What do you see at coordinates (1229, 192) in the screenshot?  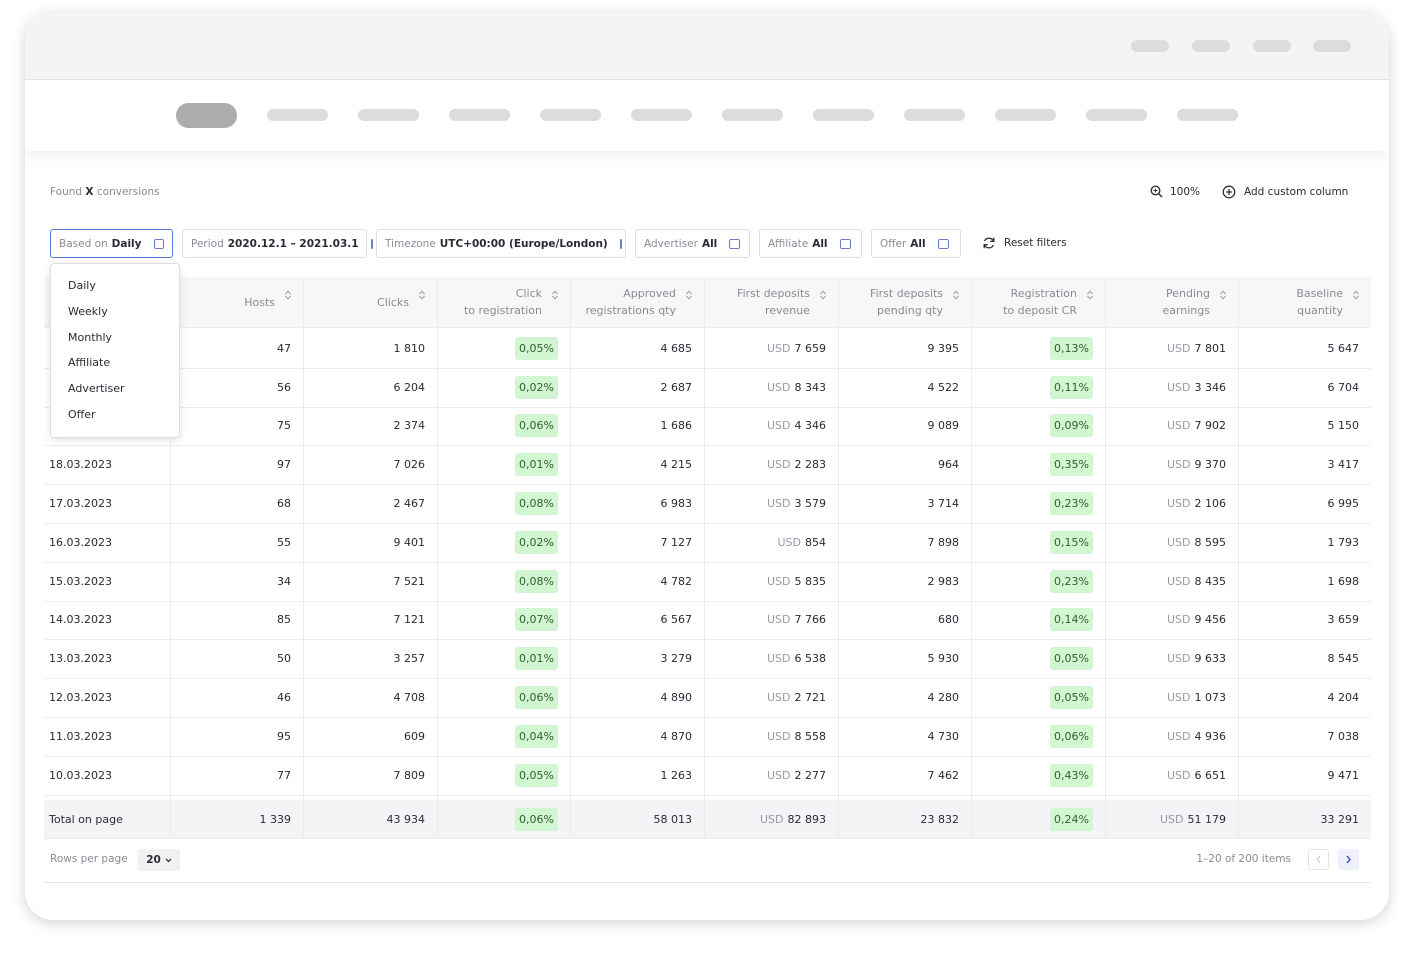 I see `plus-icon` at bounding box center [1229, 192].